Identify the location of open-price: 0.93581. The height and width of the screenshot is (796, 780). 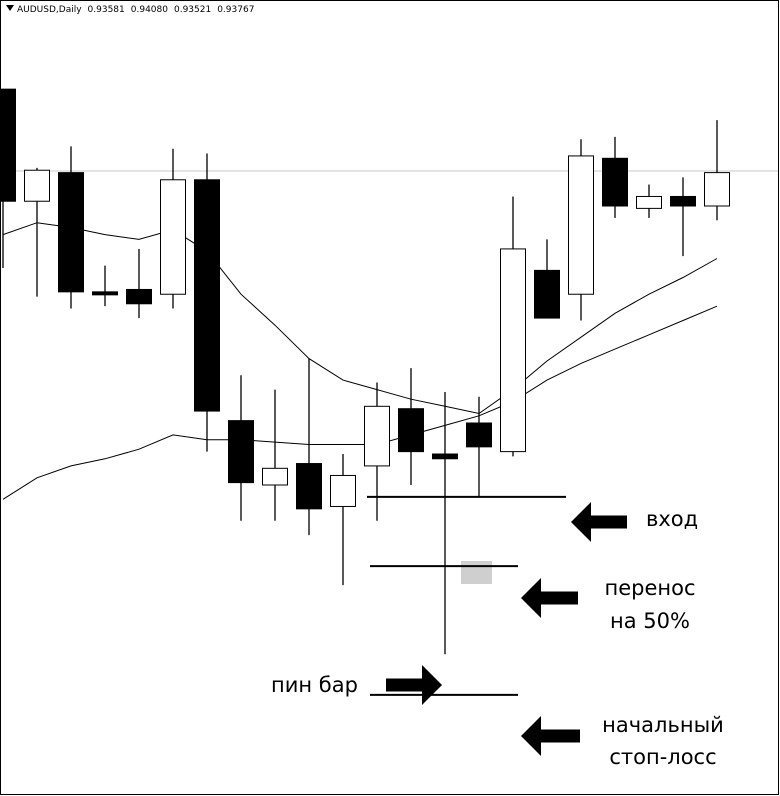
(106, 10).